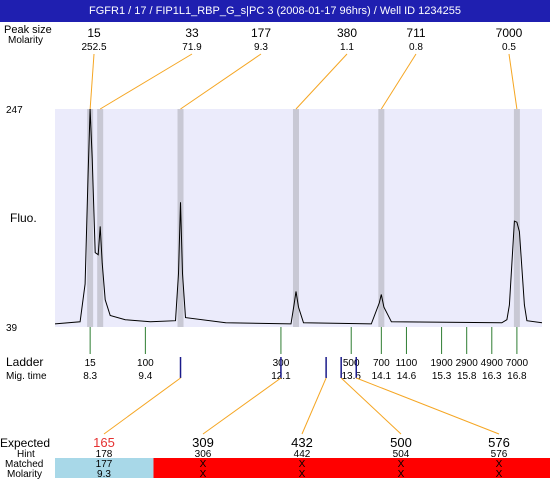 The width and height of the screenshot is (550, 480). What do you see at coordinates (492, 363) in the screenshot?
I see `ladder-size-label: 4900` at bounding box center [492, 363].